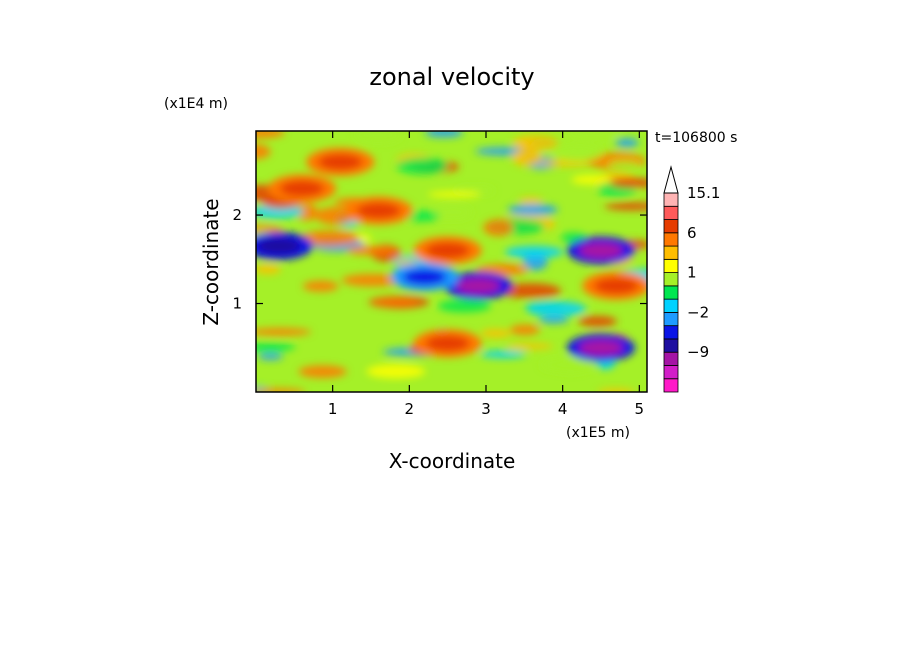  I want to click on x-axis-label: X-coordinate, so click(452, 461).